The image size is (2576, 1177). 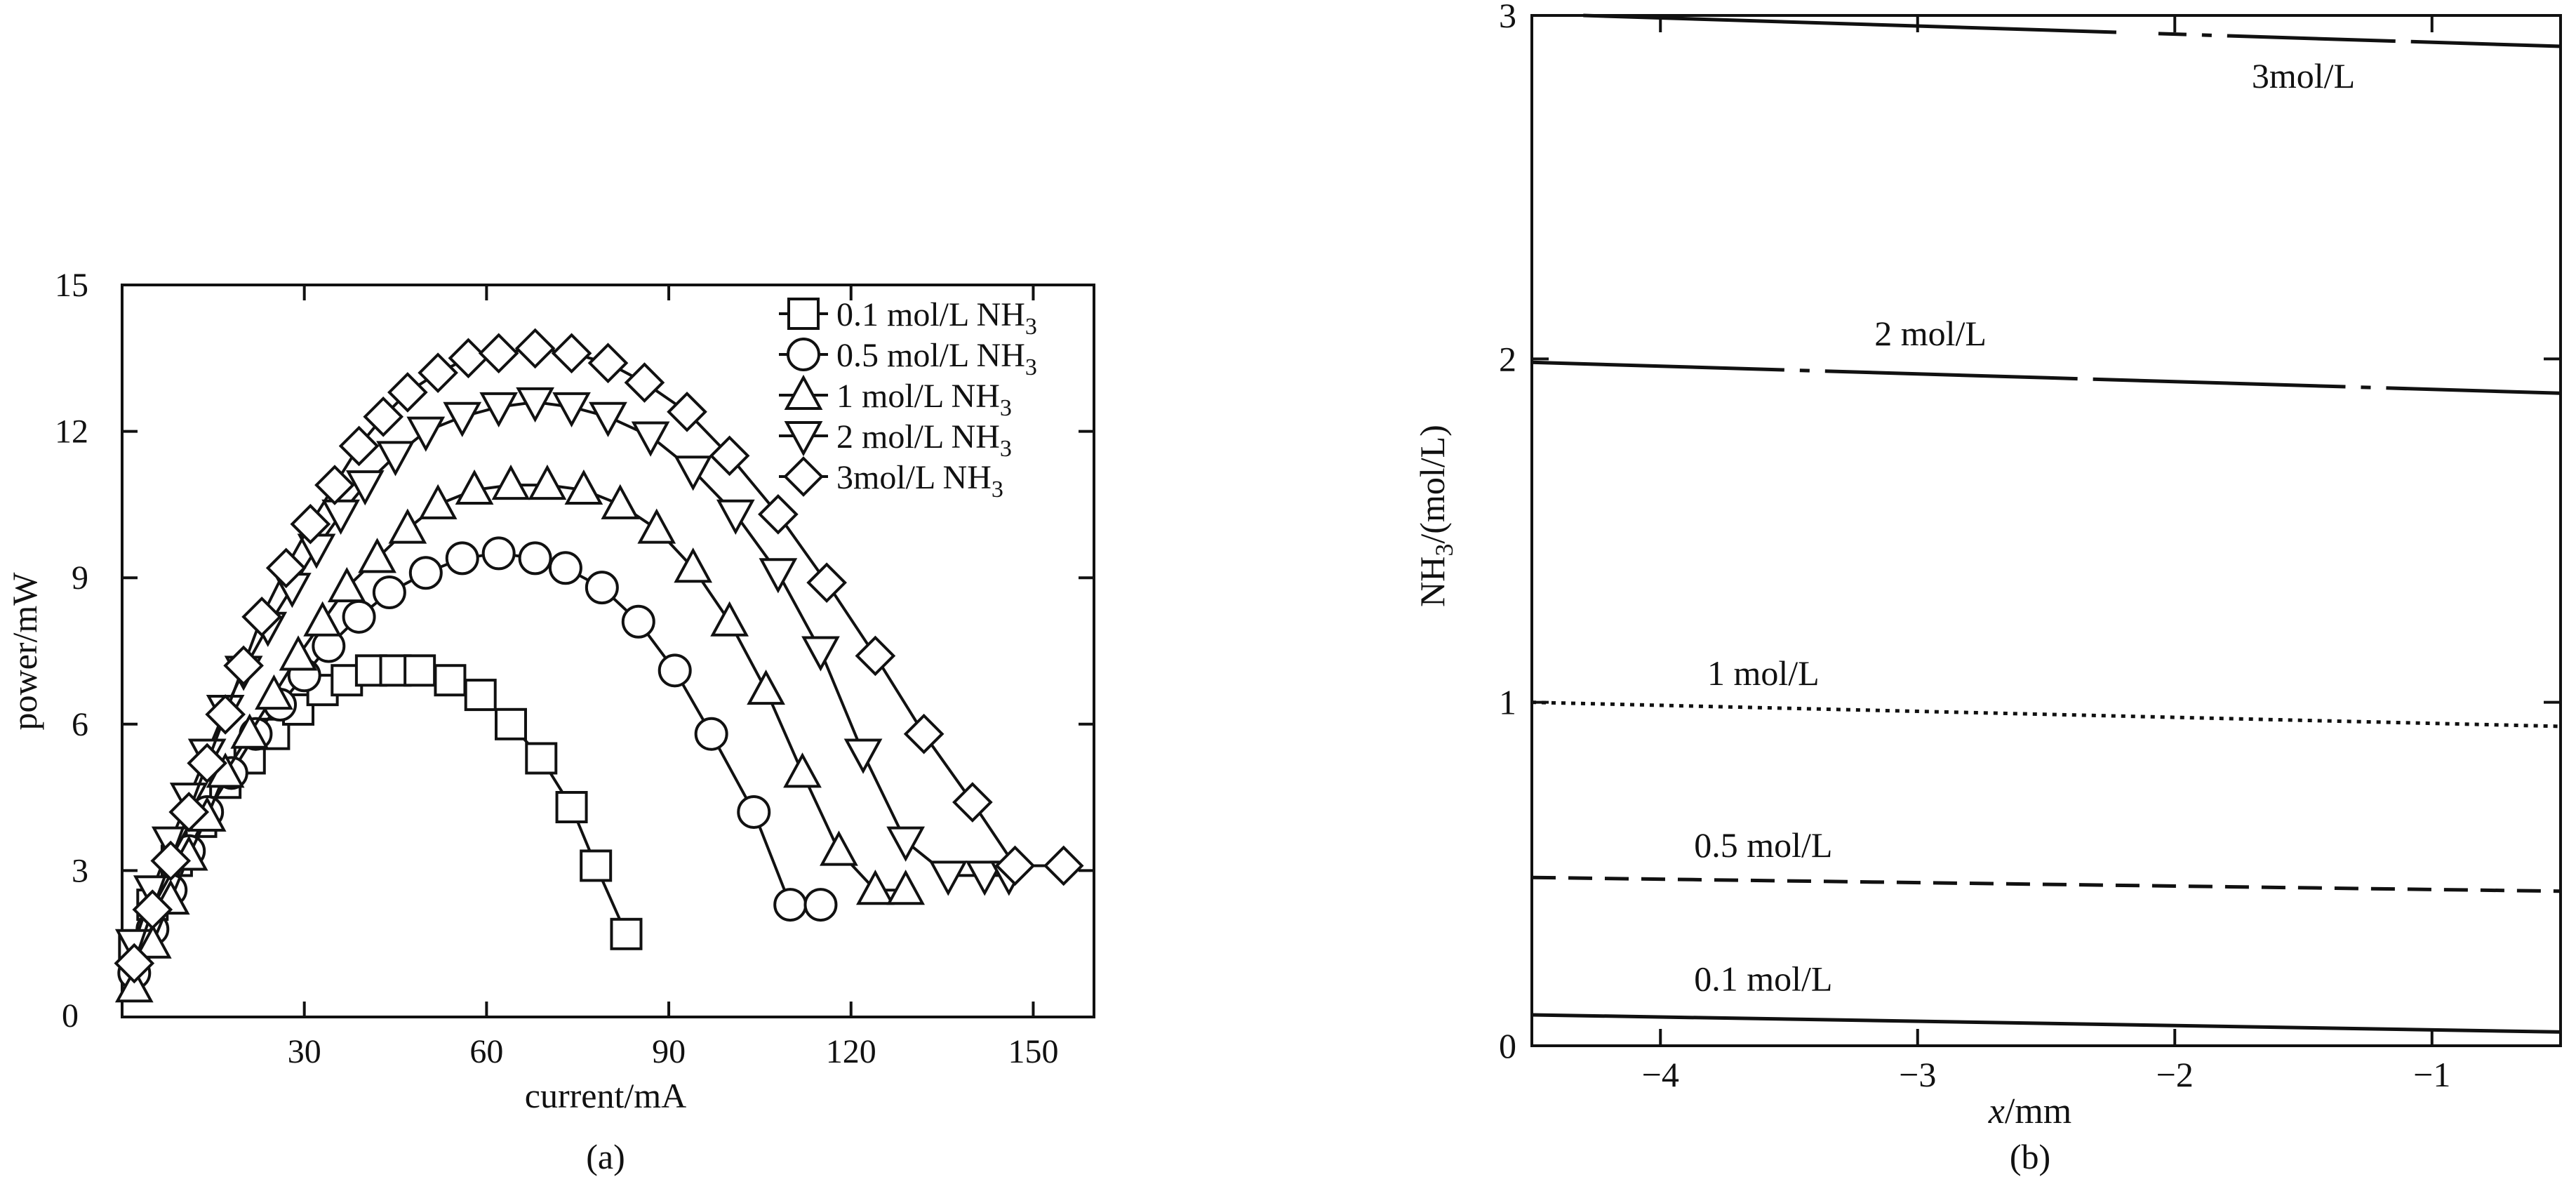 What do you see at coordinates (2038, 1111) in the screenshot?
I see `chart-b-x-axis-unit: /mm` at bounding box center [2038, 1111].